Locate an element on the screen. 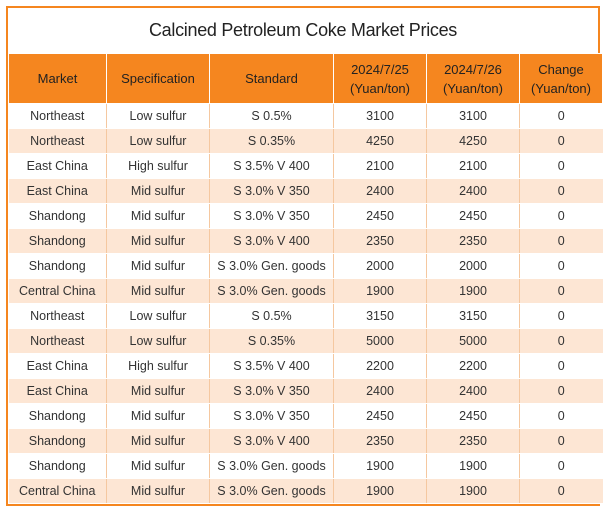  table-row: Shandong Mid sulfur S 3.0% V 400 2350 2350 0 is located at coordinates (305, 241).